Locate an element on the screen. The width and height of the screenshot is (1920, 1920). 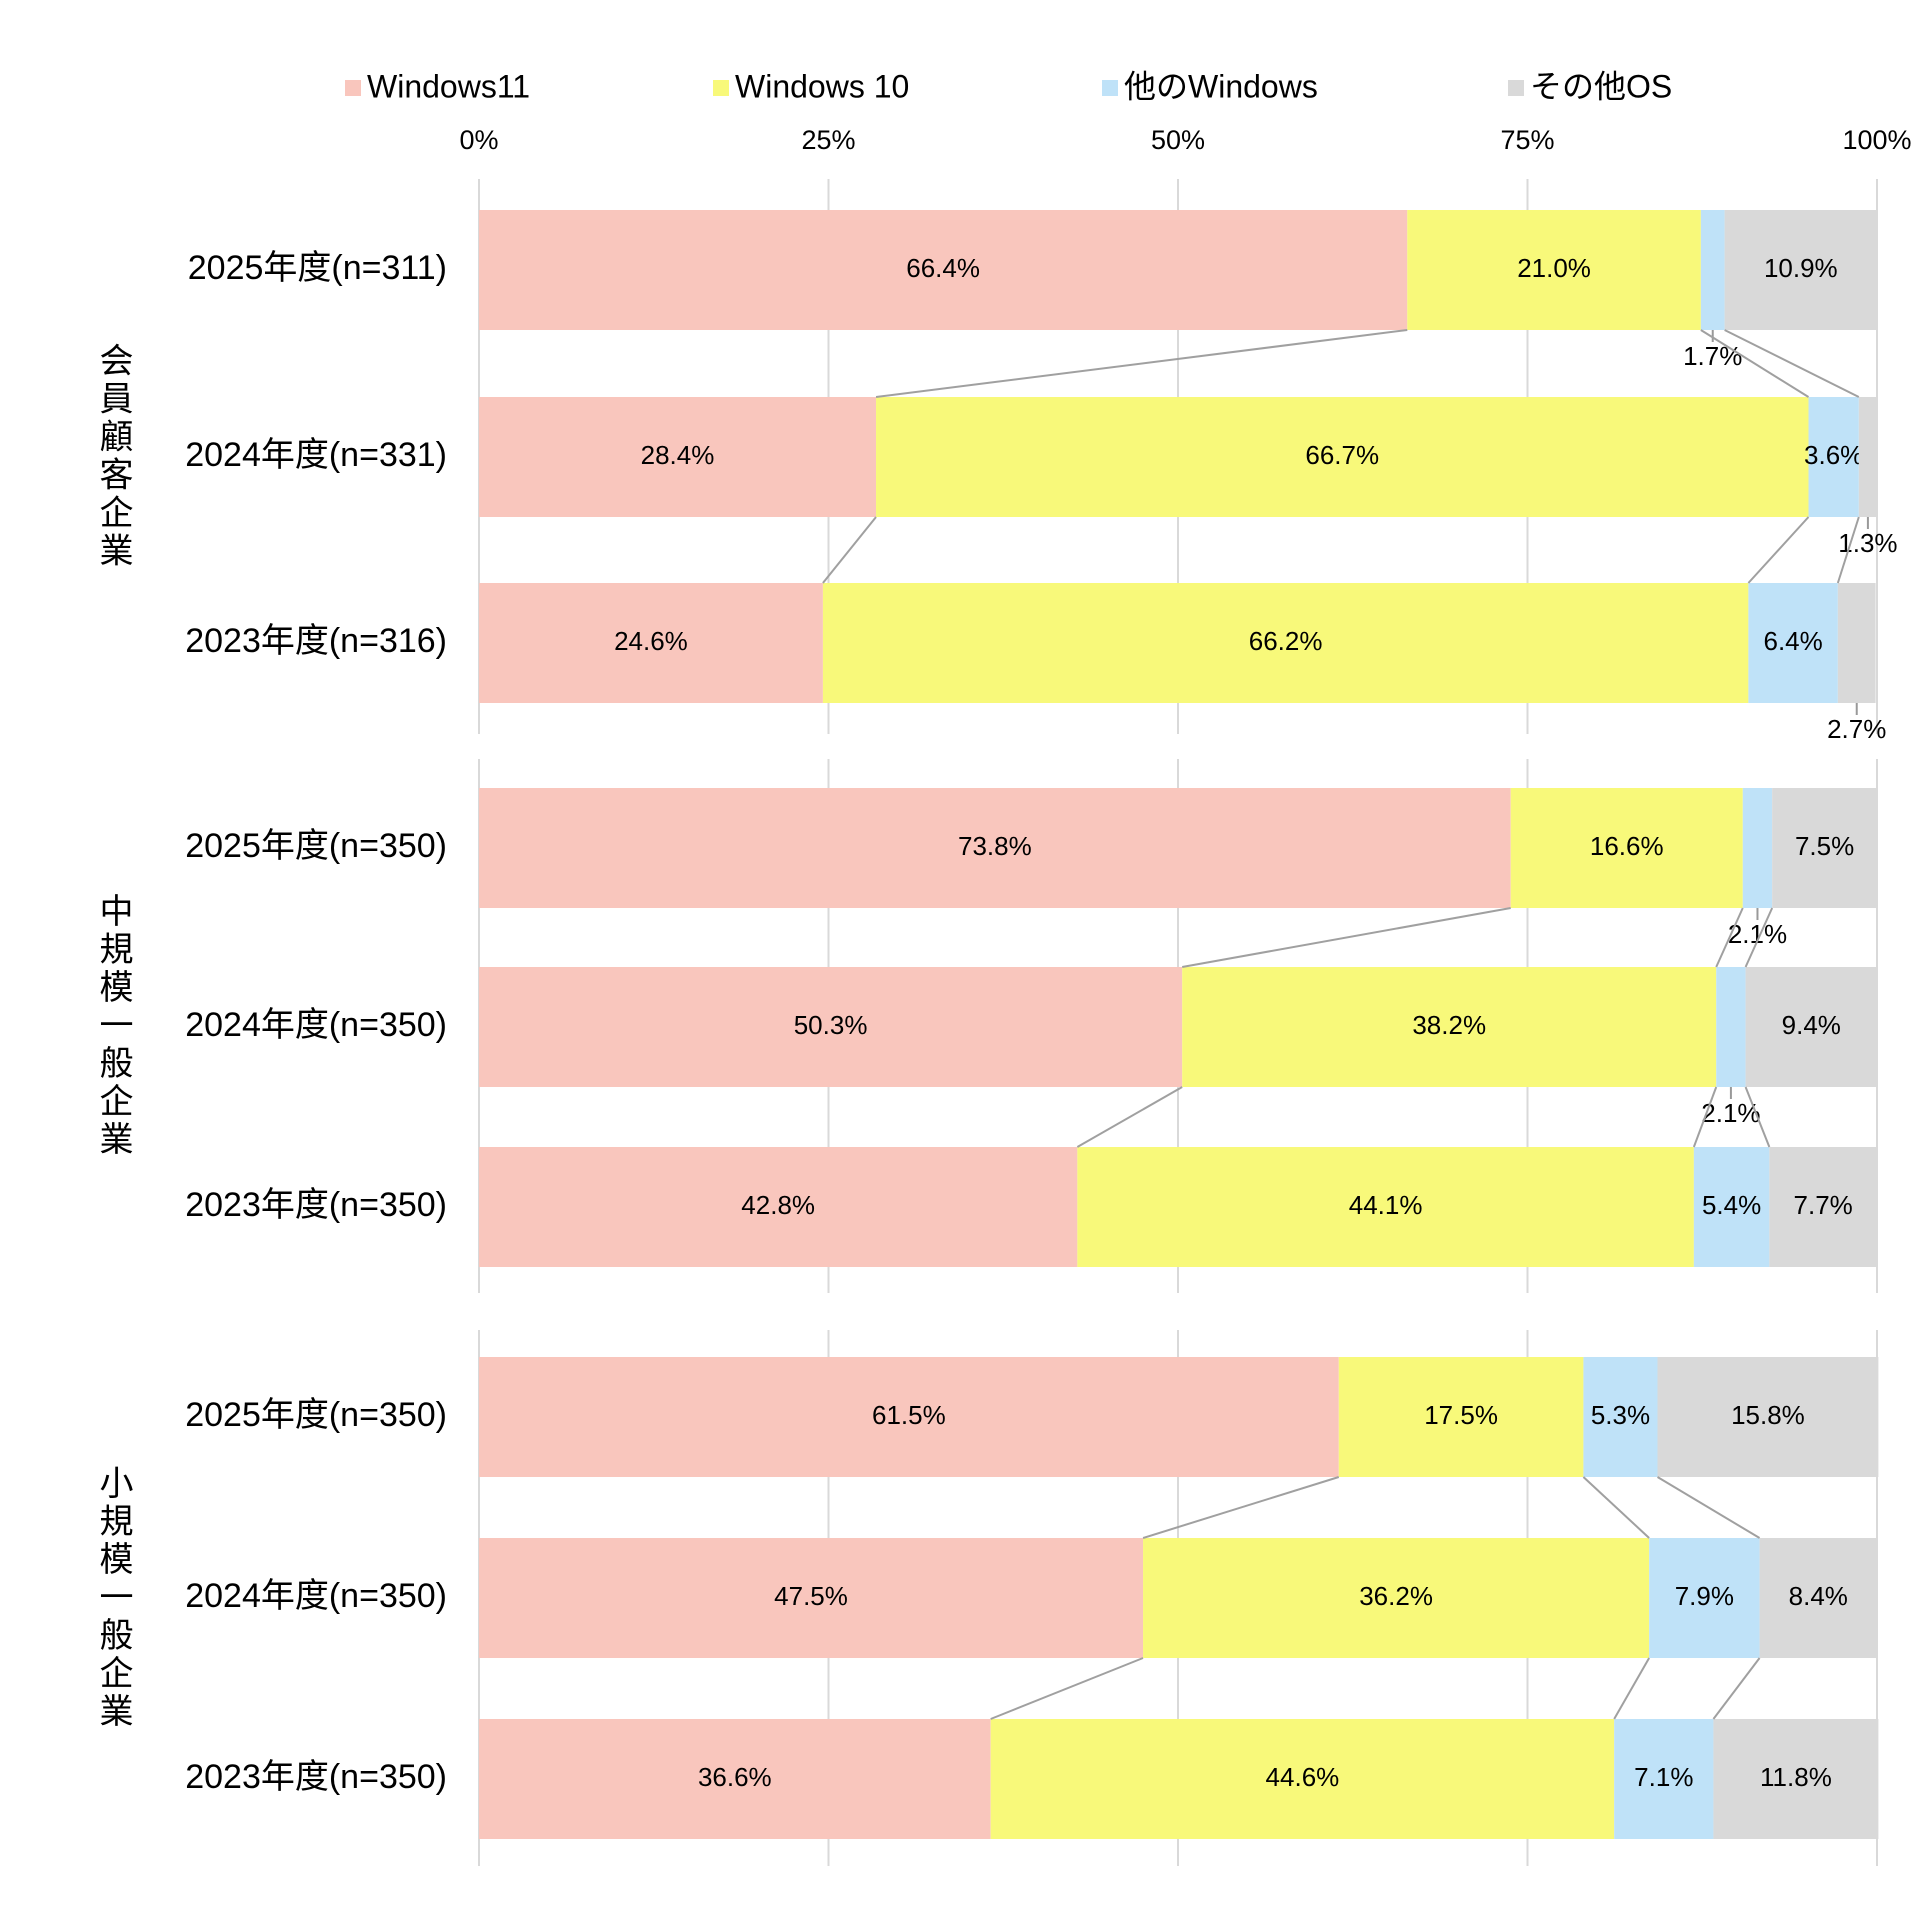
data-label: 11.8% is located at coordinates (1796, 1777).